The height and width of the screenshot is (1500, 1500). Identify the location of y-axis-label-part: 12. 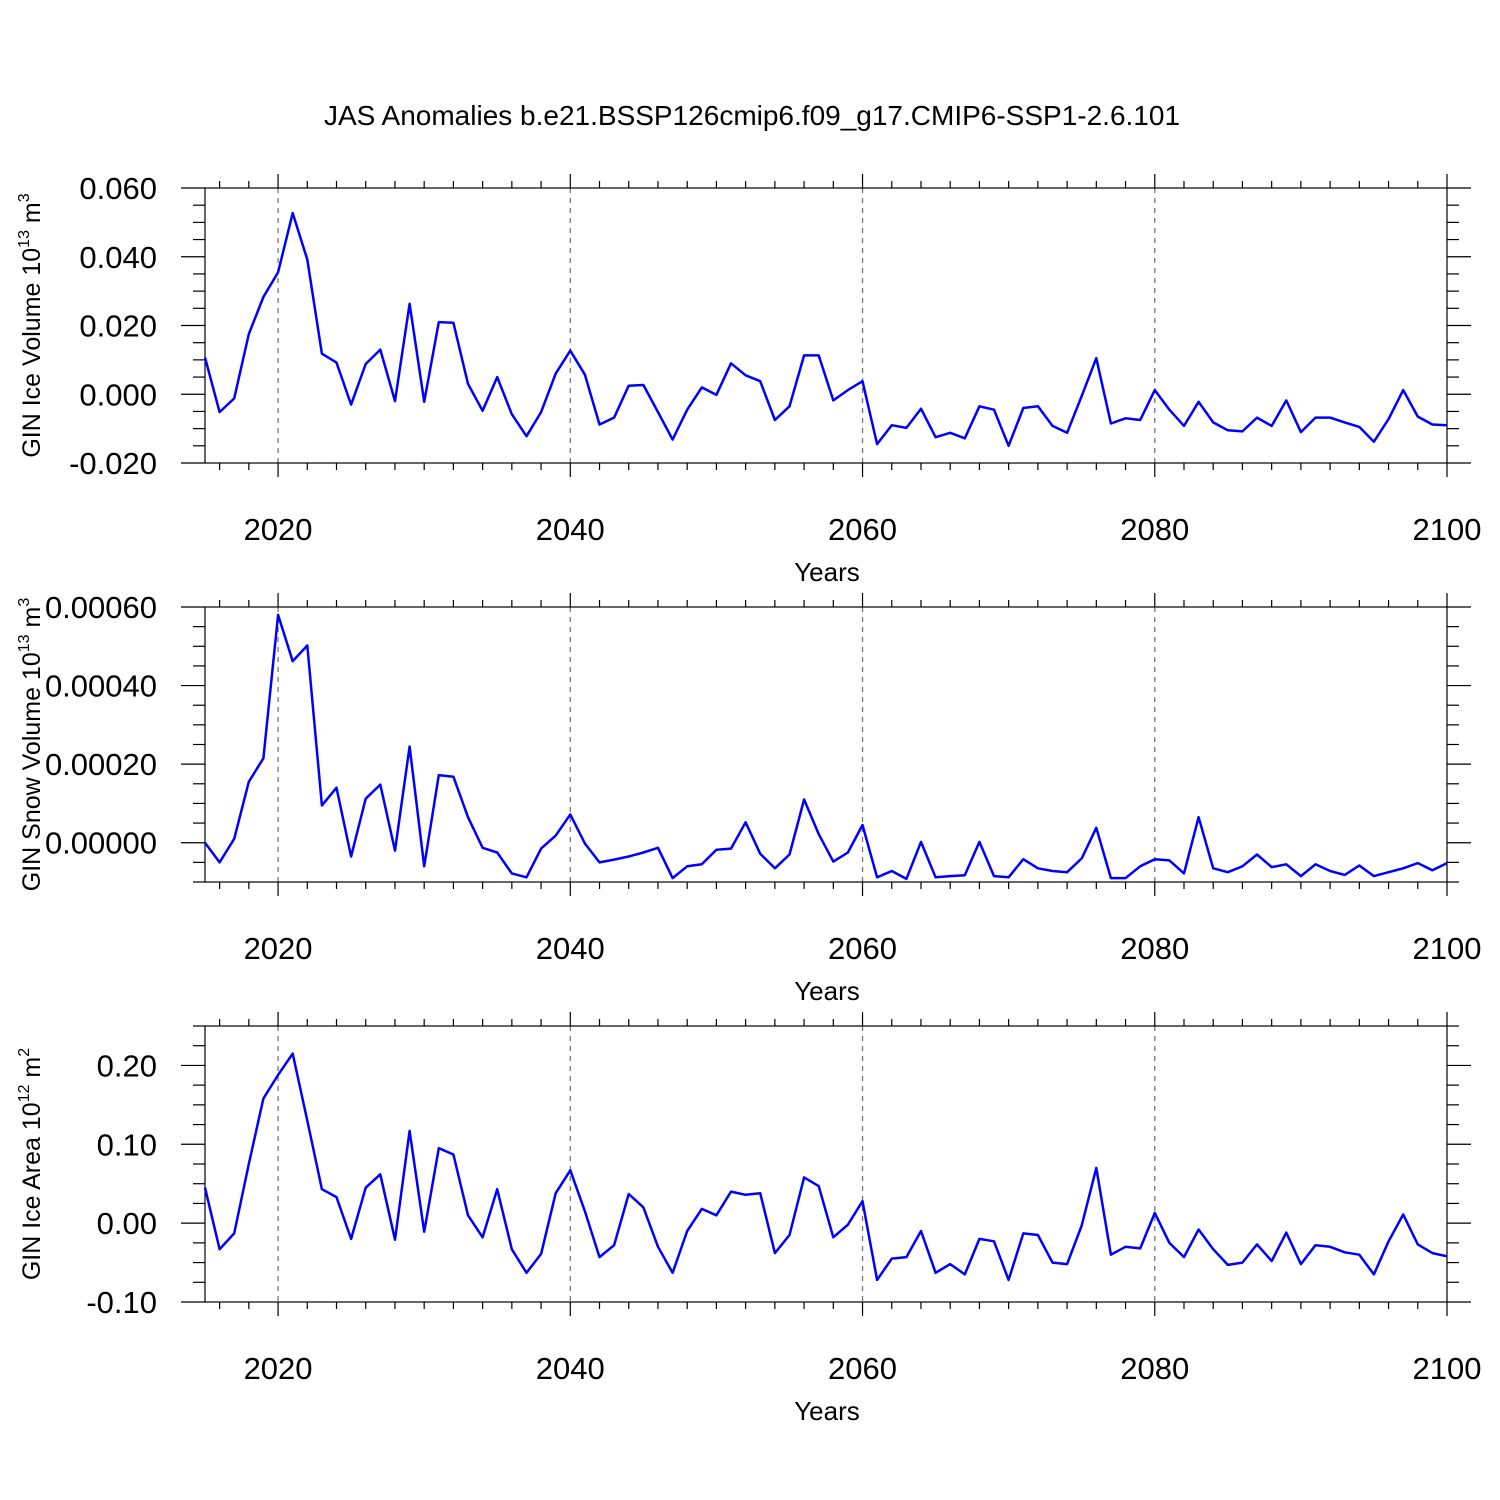
(24, 1093).